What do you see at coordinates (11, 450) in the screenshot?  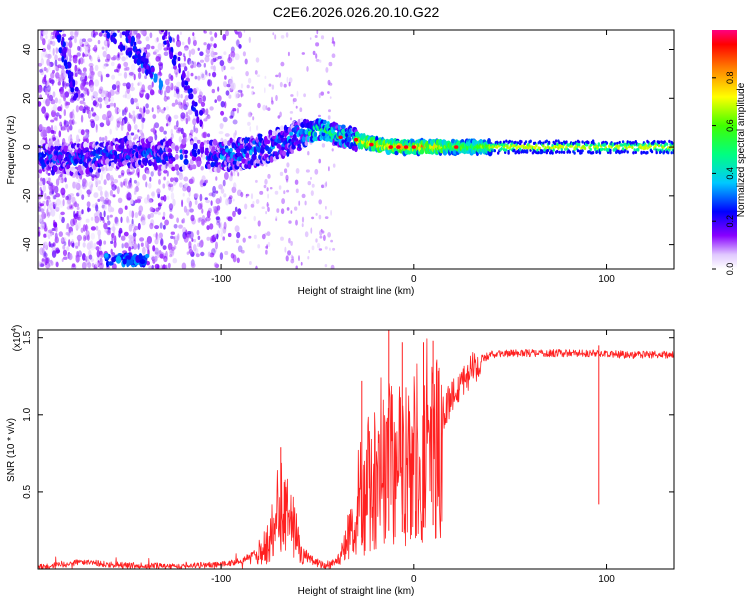 I see `snr-ylabel: SNR (10 * v/v)` at bounding box center [11, 450].